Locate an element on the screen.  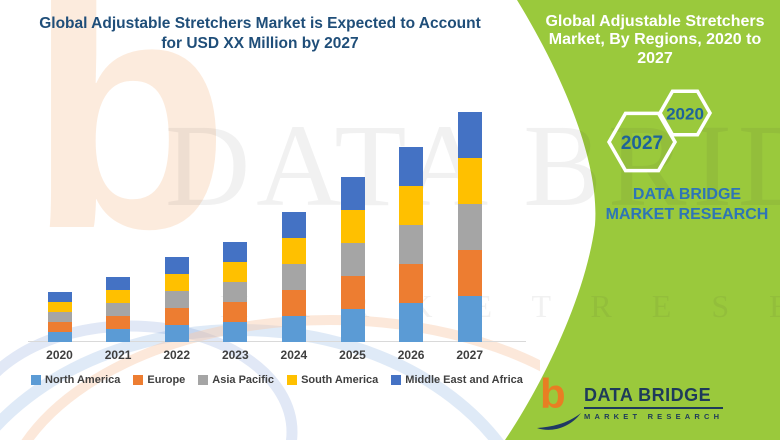
hexagon-2027-icon: 2027 is located at coordinates (642, 142).